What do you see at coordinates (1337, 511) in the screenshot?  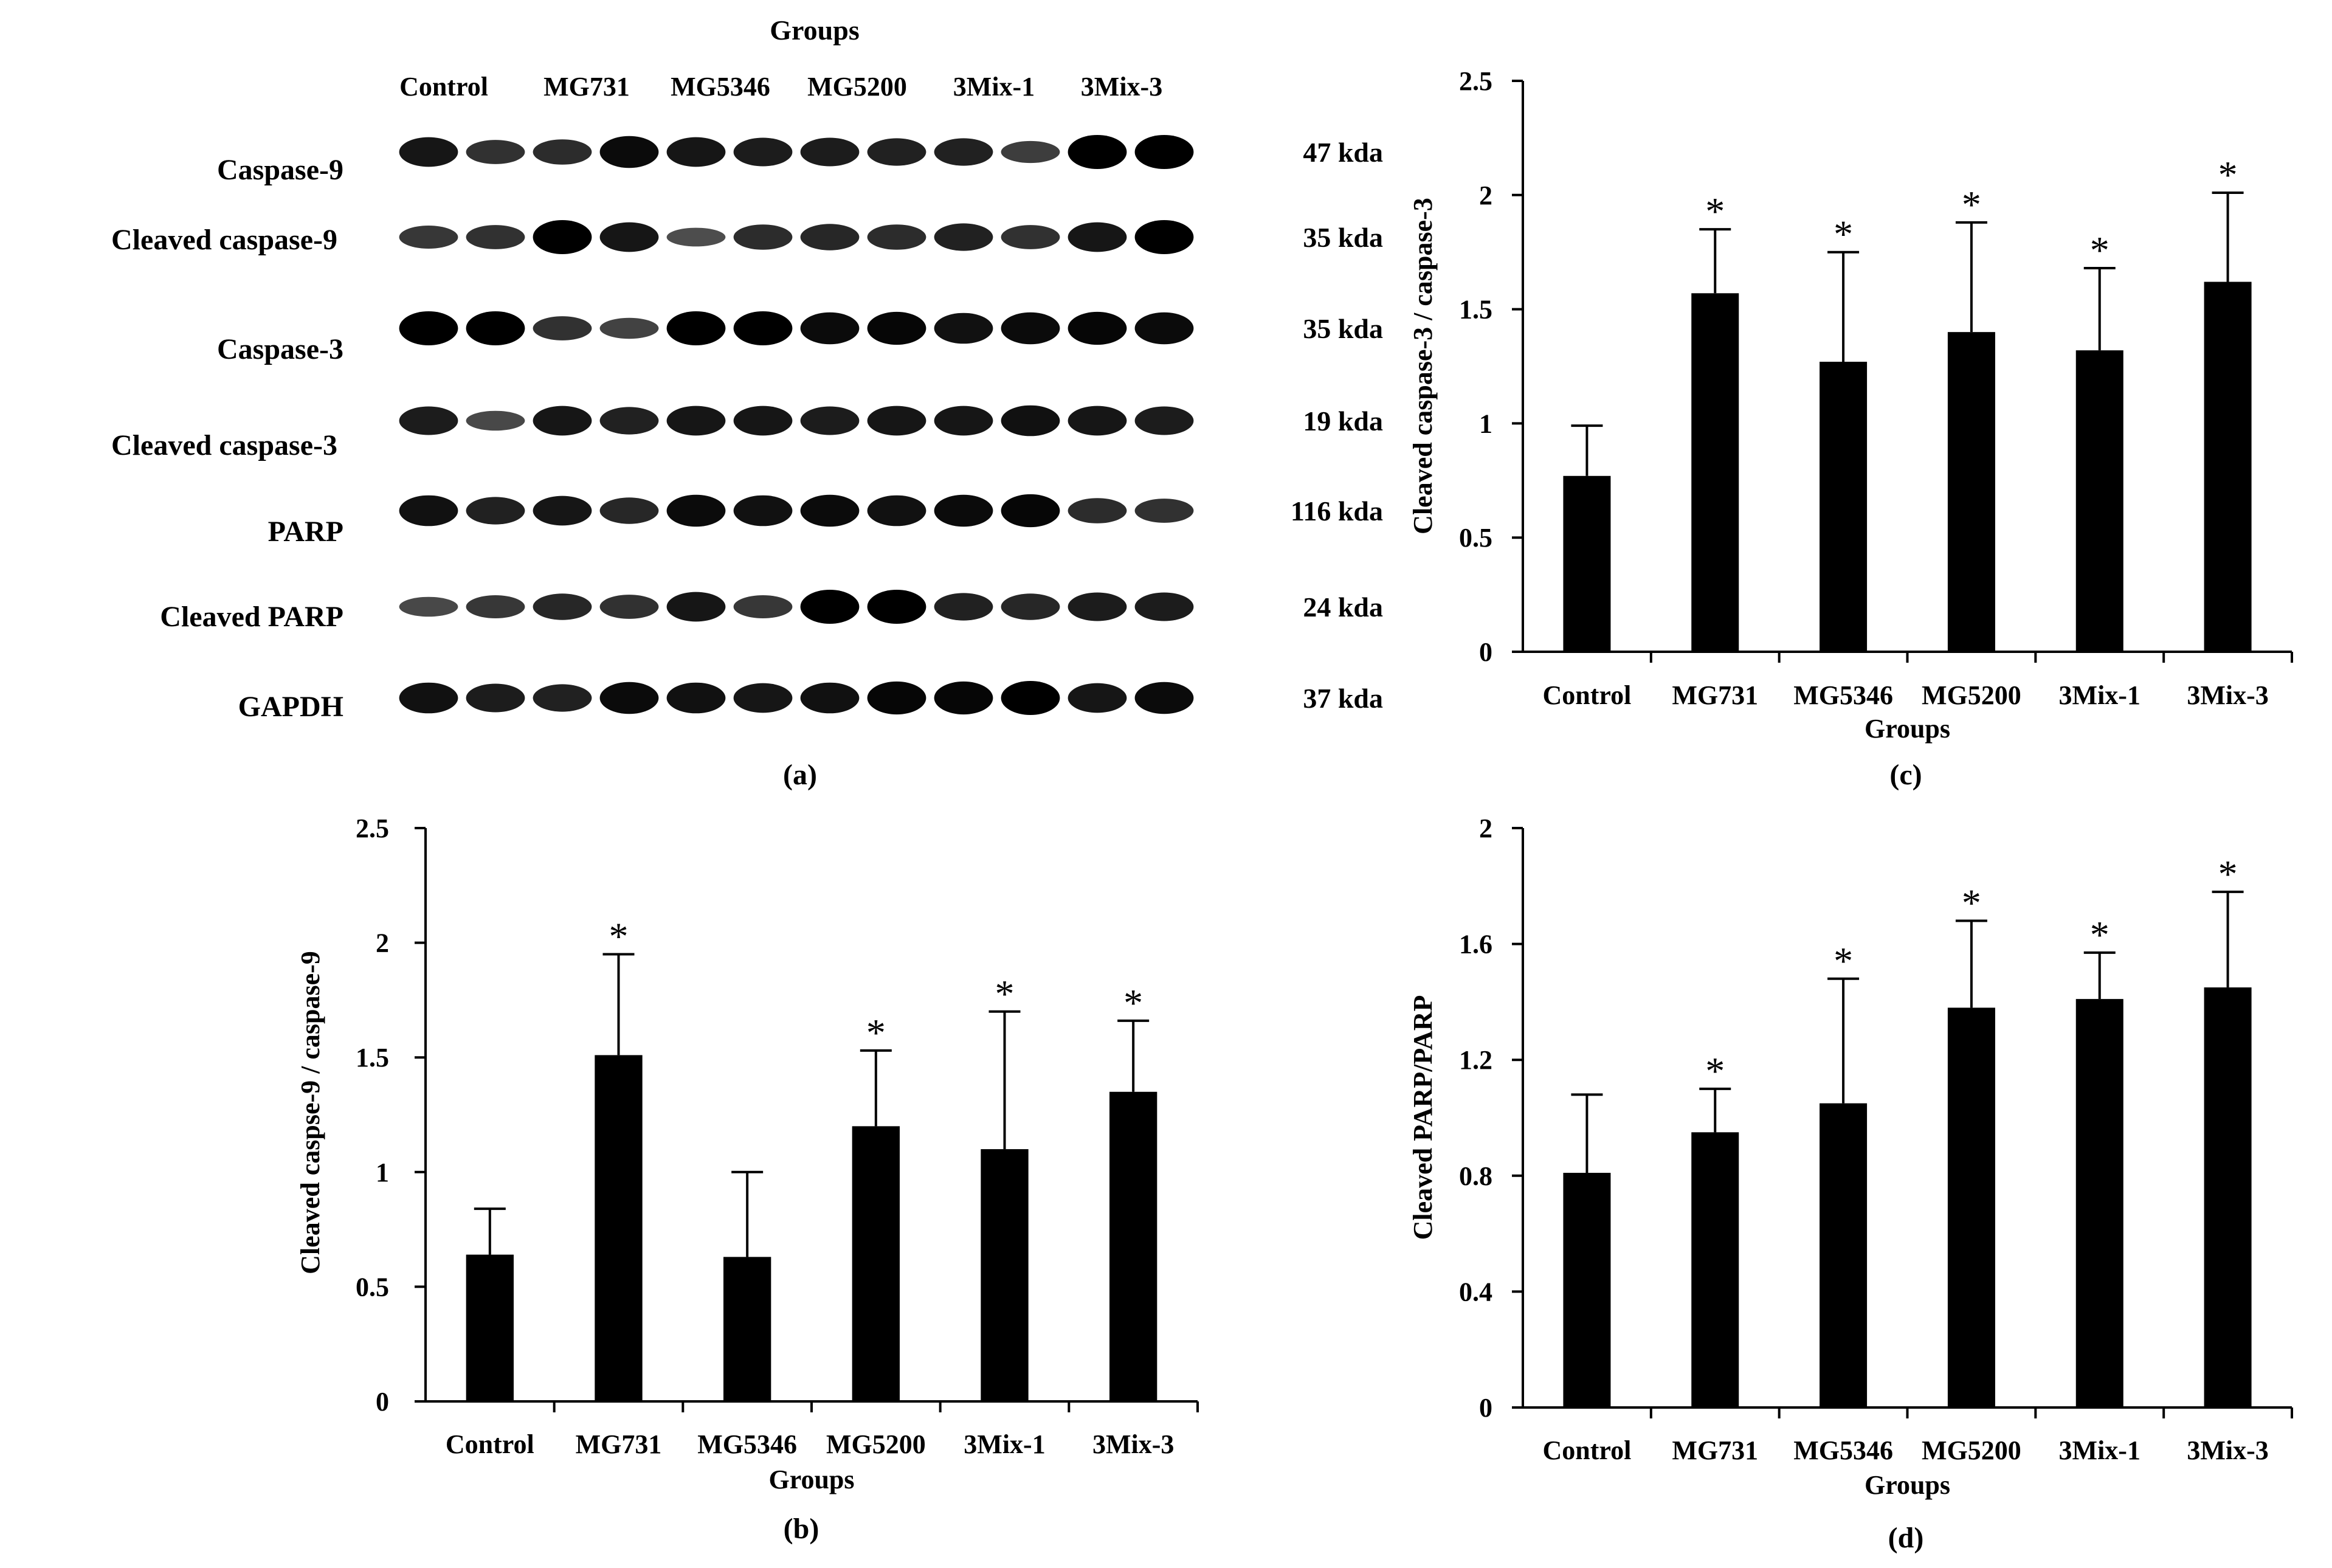 I see `blot-size-label: 116 kda` at bounding box center [1337, 511].